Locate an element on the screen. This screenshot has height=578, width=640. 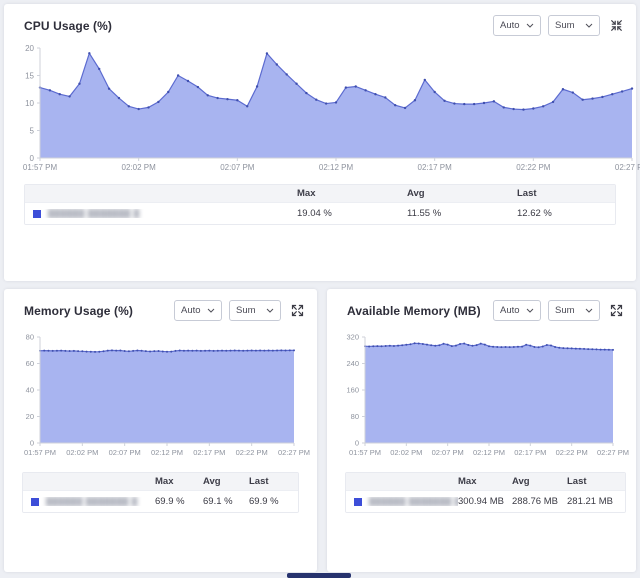
page-title: CPU Usage (%) is located at coordinates (68, 25).